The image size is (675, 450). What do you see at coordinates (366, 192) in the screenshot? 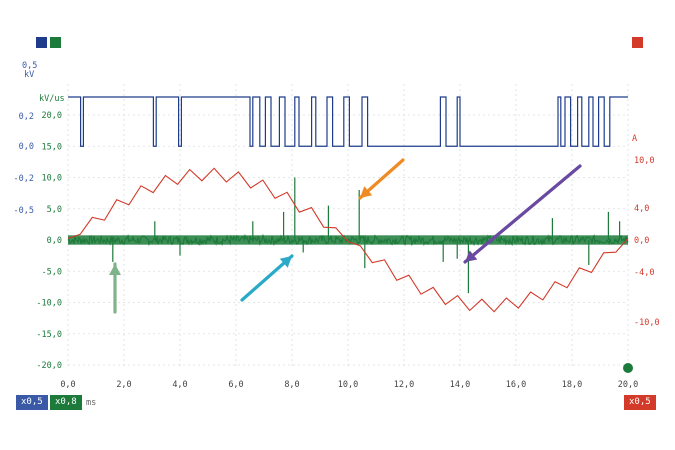
I see `orange-arrow-head` at bounding box center [366, 192].